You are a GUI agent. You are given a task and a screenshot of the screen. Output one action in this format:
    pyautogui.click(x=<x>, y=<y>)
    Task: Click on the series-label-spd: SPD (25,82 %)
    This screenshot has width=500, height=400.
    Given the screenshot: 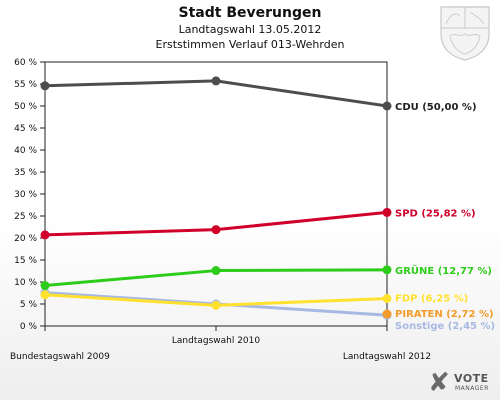 What is the action you would take?
    pyautogui.click(x=435, y=213)
    